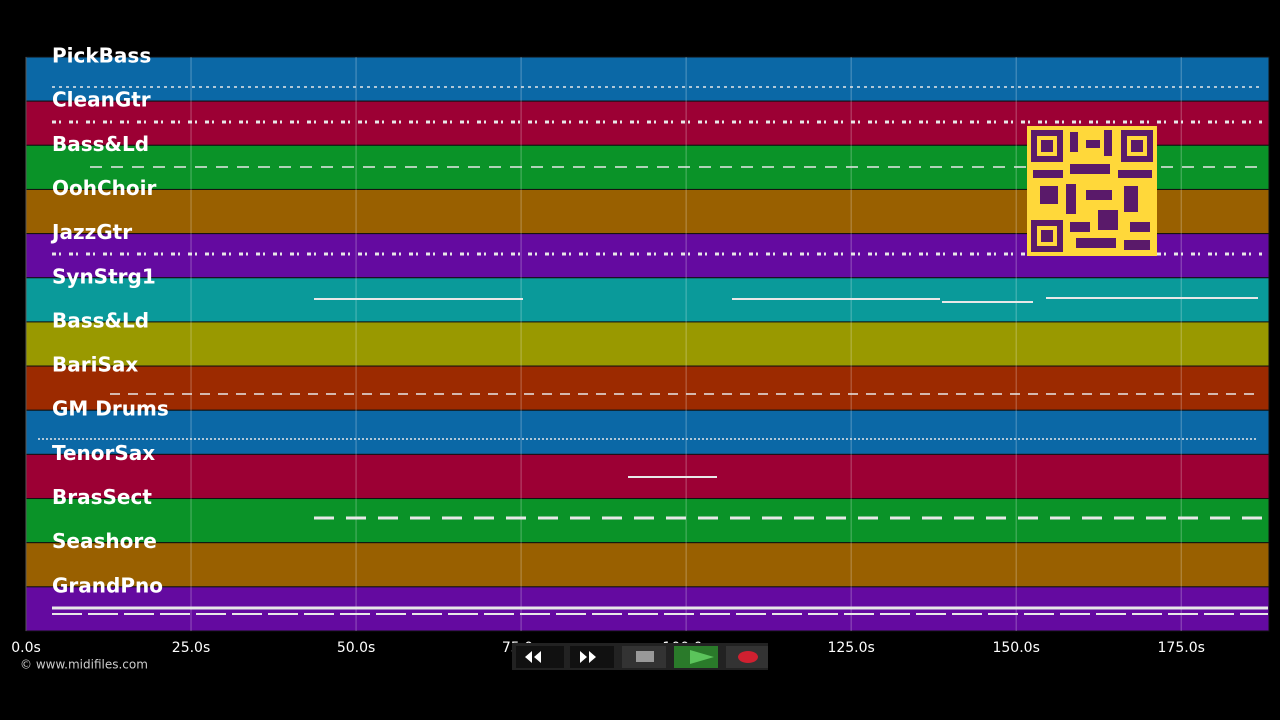 Image resolution: width=1280 pixels, height=720 pixels. Describe the element at coordinates (104, 188) in the screenshot. I see `track-label: OohChoir` at that location.